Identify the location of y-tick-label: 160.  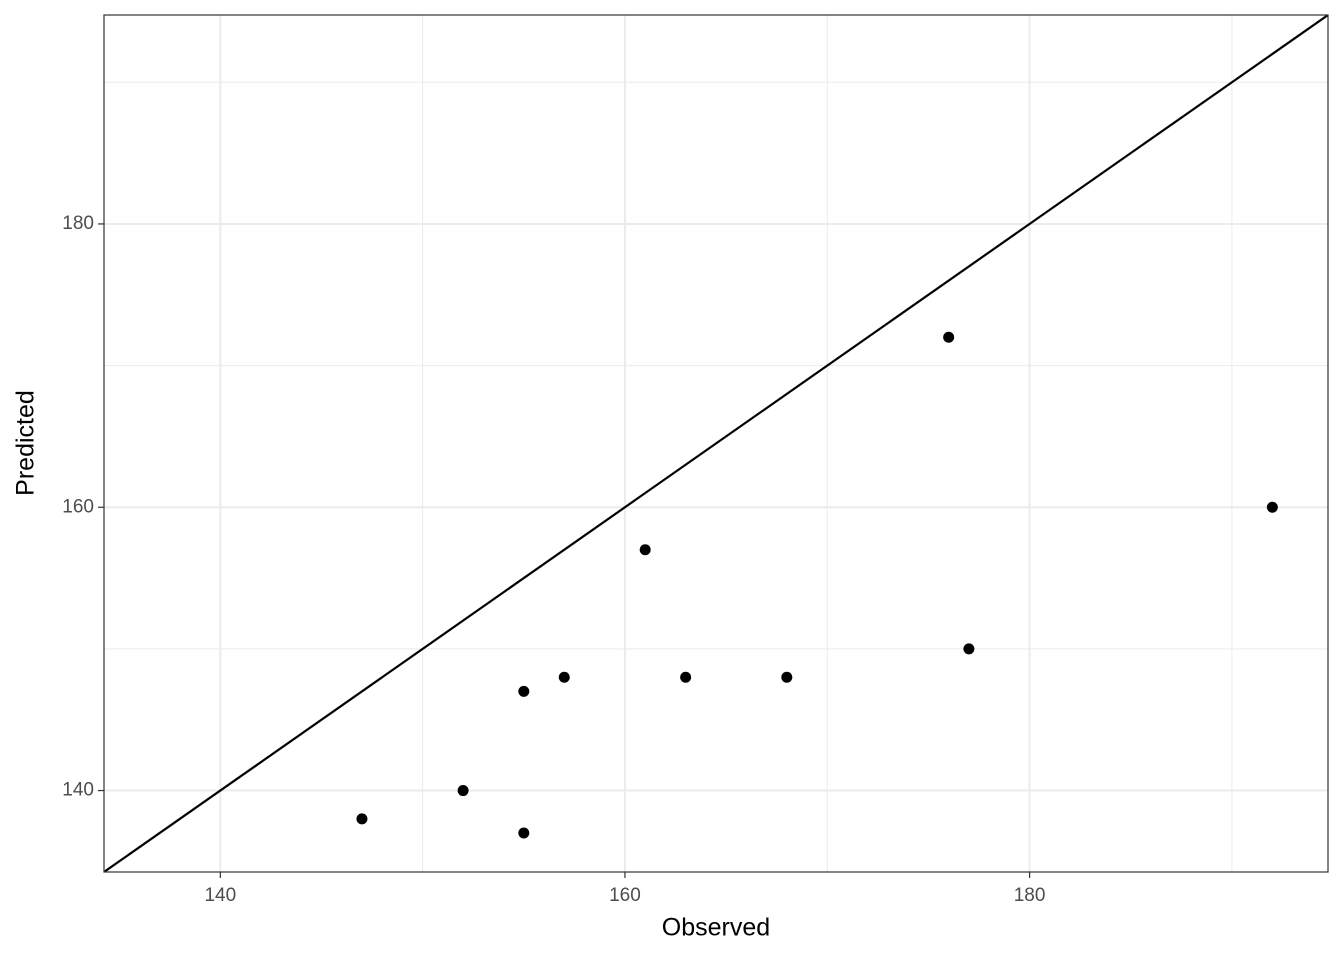
(78, 506).